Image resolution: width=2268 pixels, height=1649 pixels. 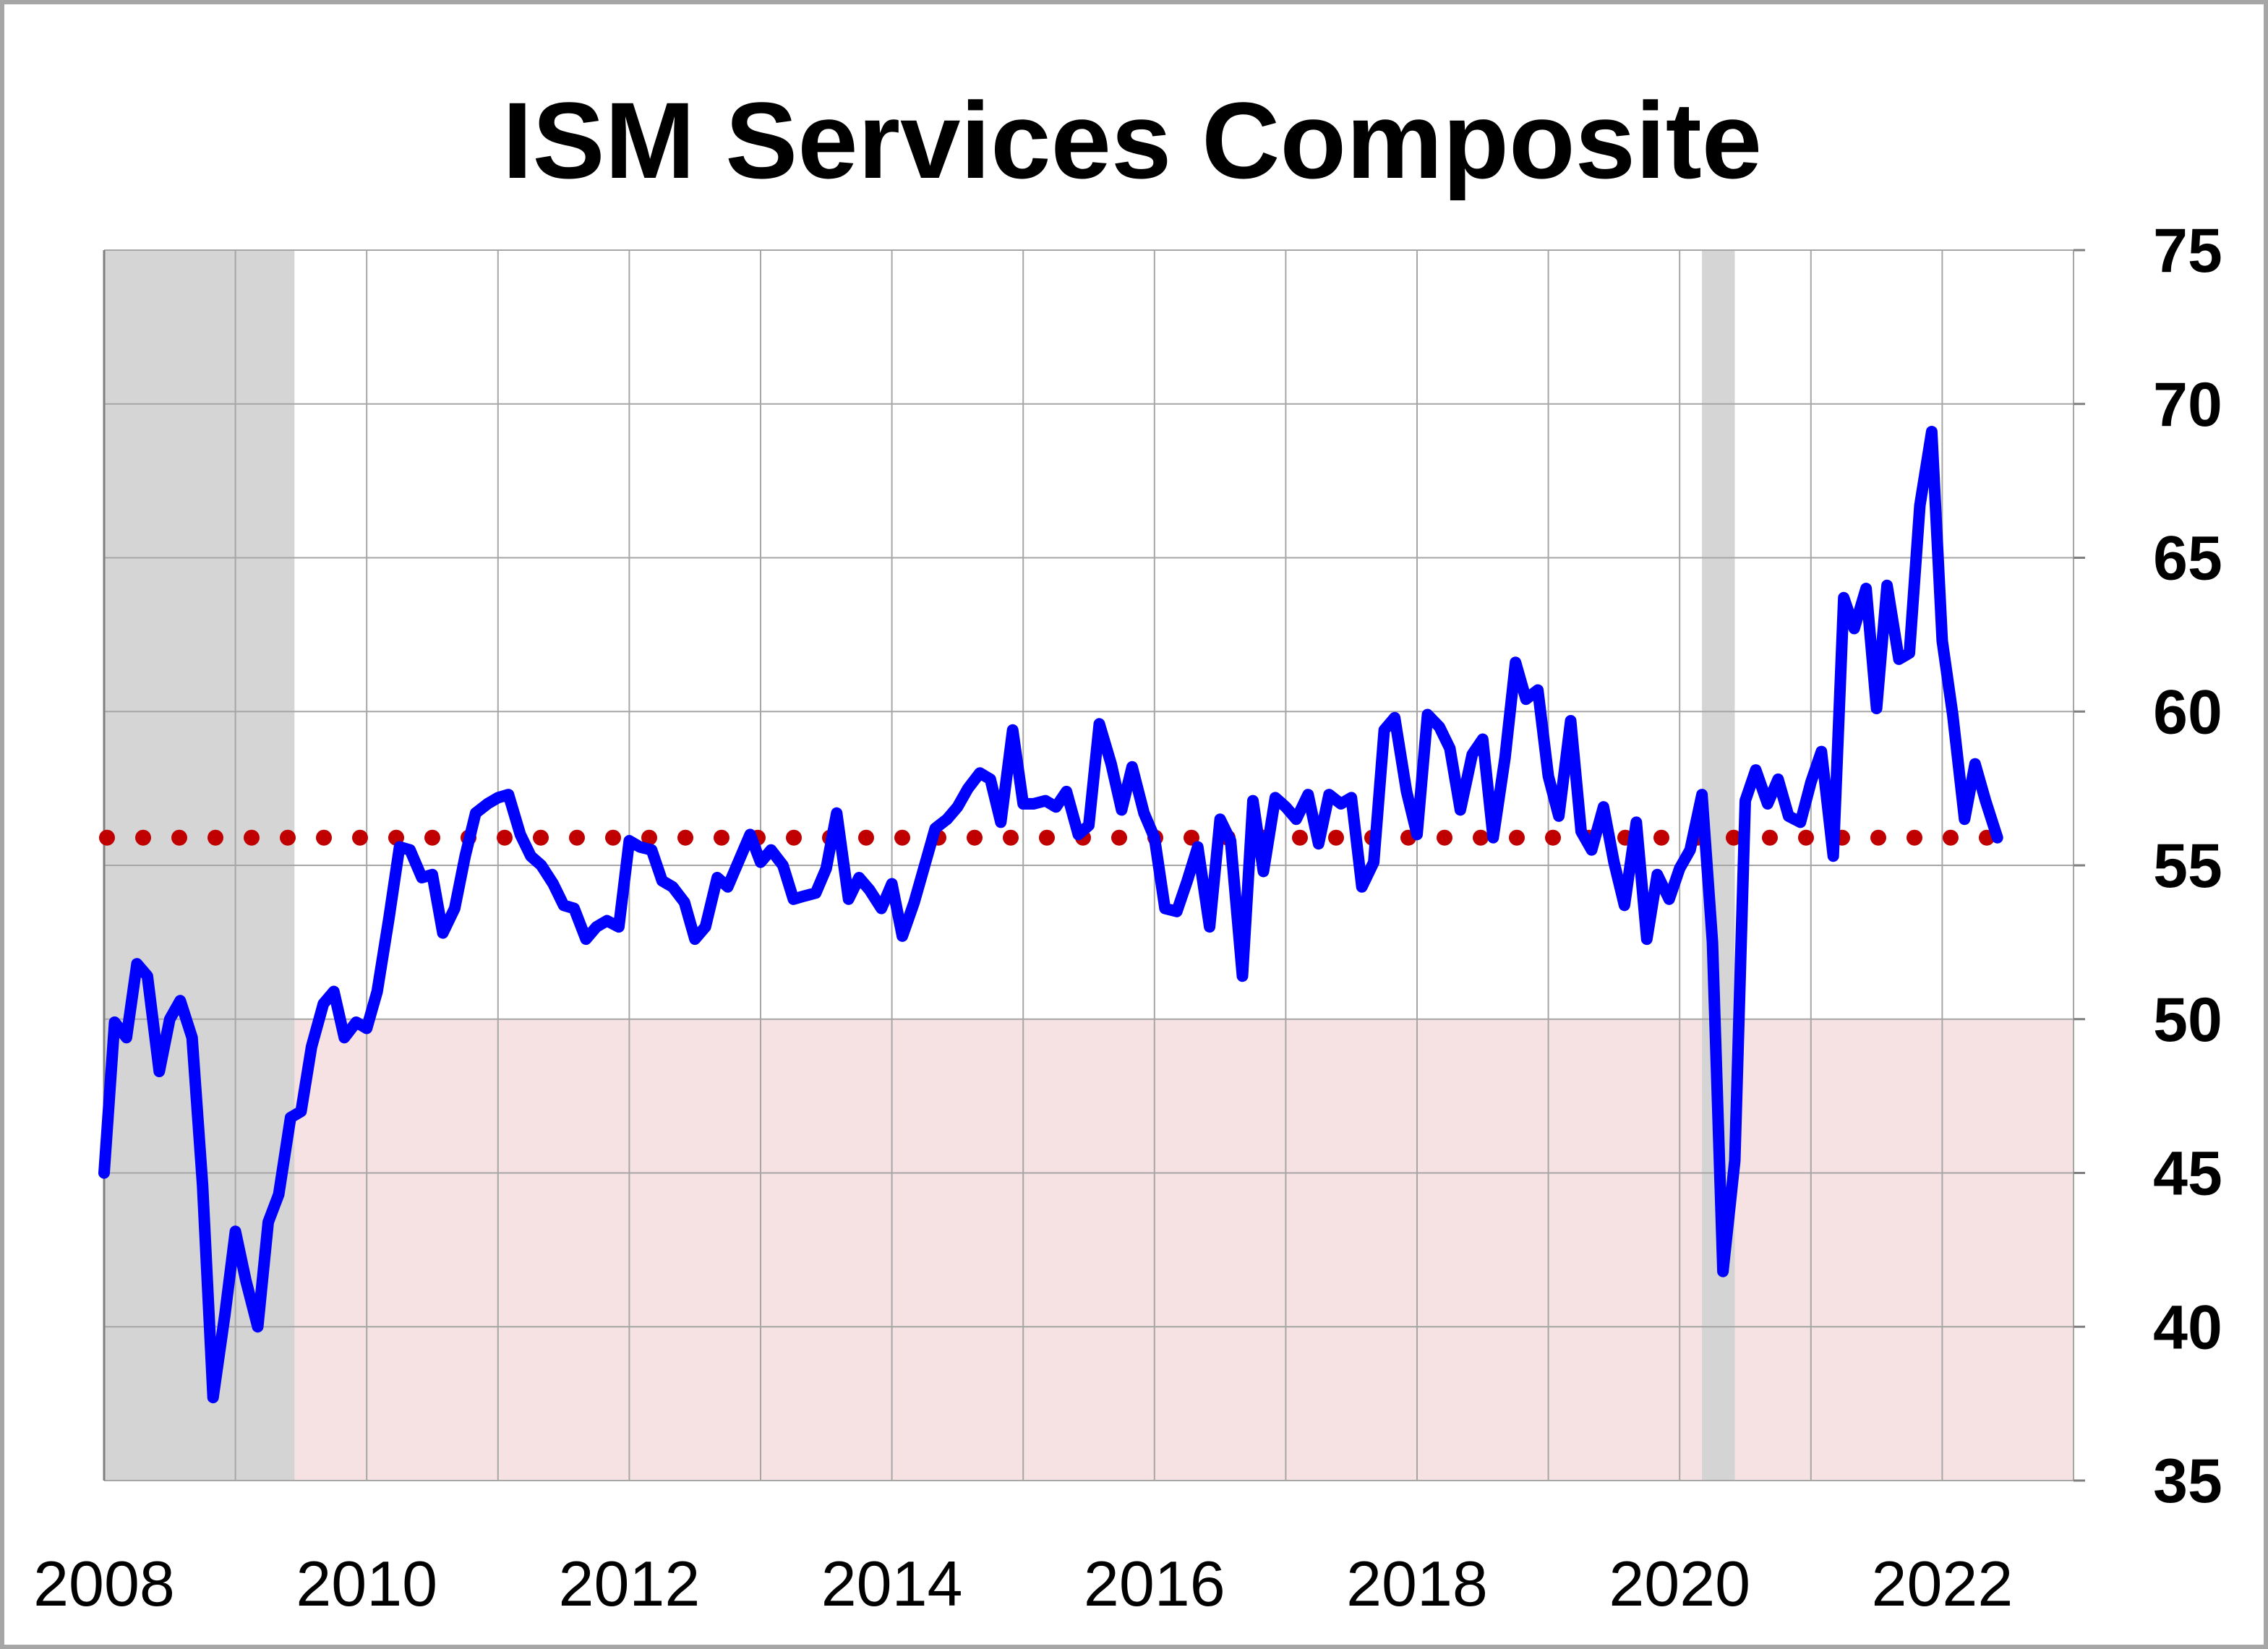 What do you see at coordinates (892, 1584) in the screenshot?
I see `x-tick-label-2014: 2014` at bounding box center [892, 1584].